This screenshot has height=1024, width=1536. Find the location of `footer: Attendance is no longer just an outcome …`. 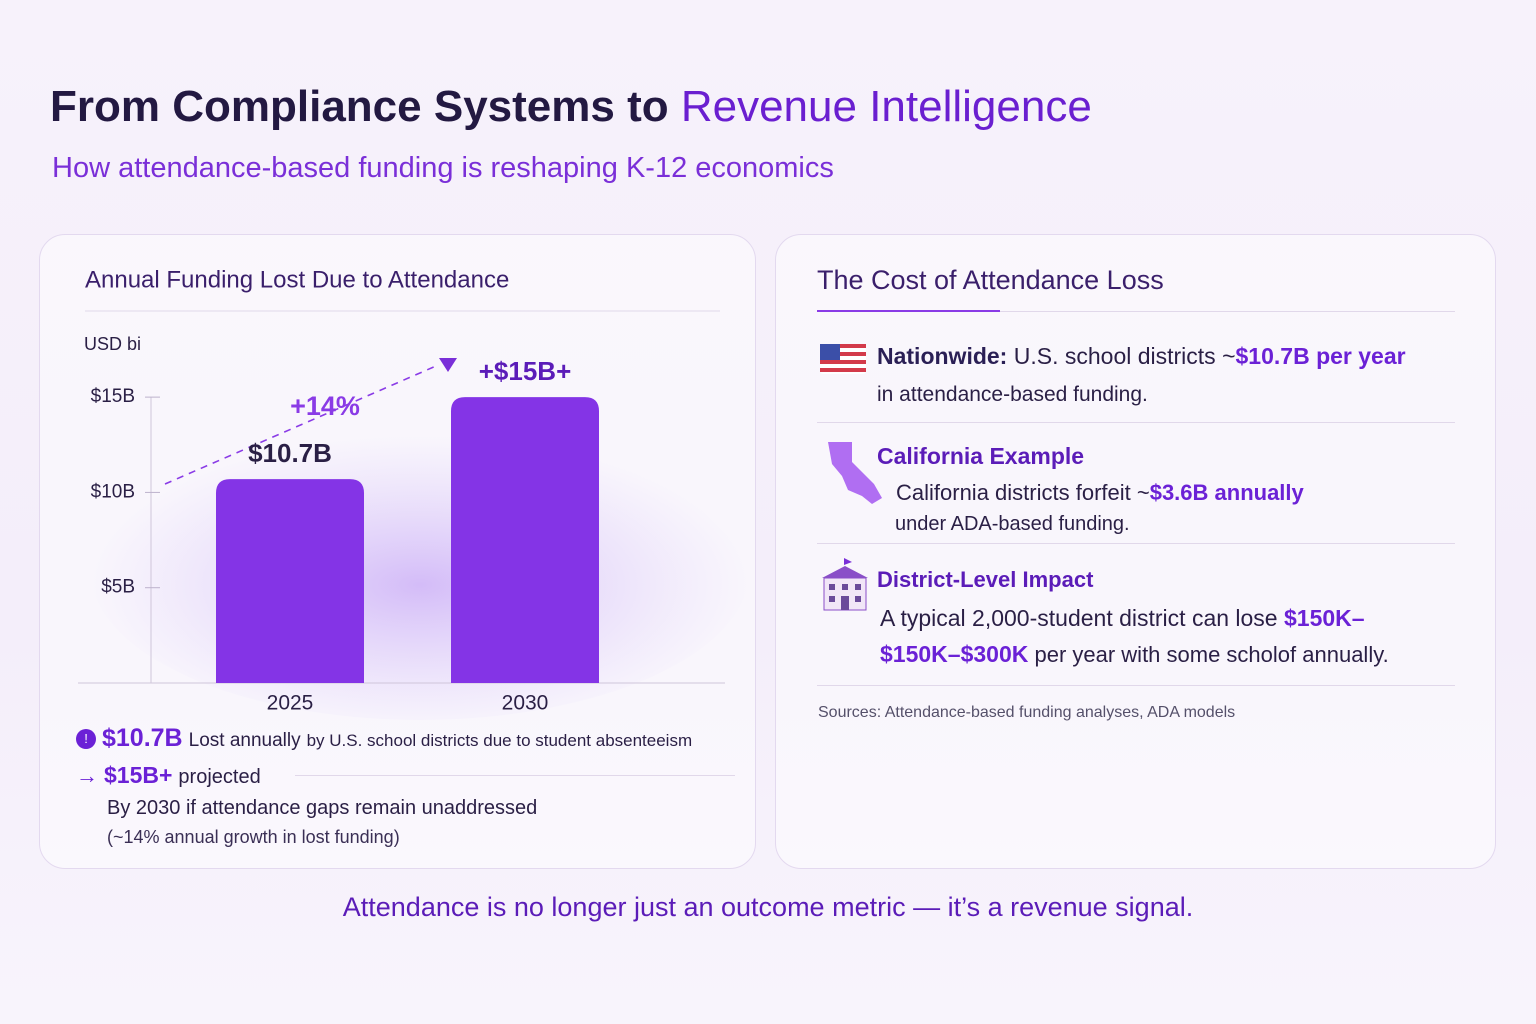

footer: Attendance is no longer just an outcome … is located at coordinates (768, 907).